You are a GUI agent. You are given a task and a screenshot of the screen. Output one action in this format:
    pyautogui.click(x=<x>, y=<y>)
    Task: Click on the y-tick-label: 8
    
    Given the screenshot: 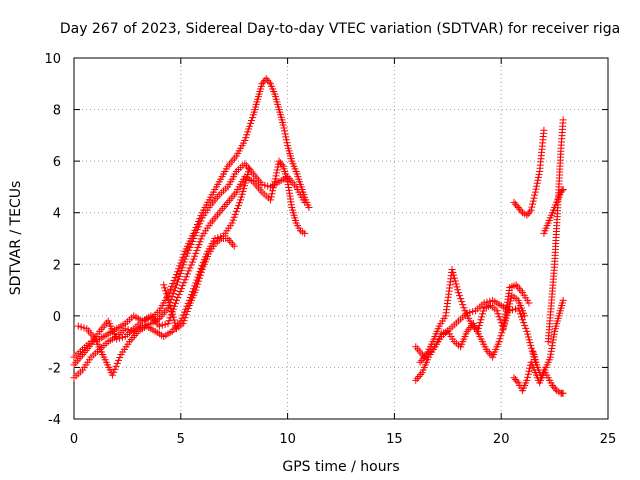 What is the action you would take?
    pyautogui.click(x=57, y=111)
    